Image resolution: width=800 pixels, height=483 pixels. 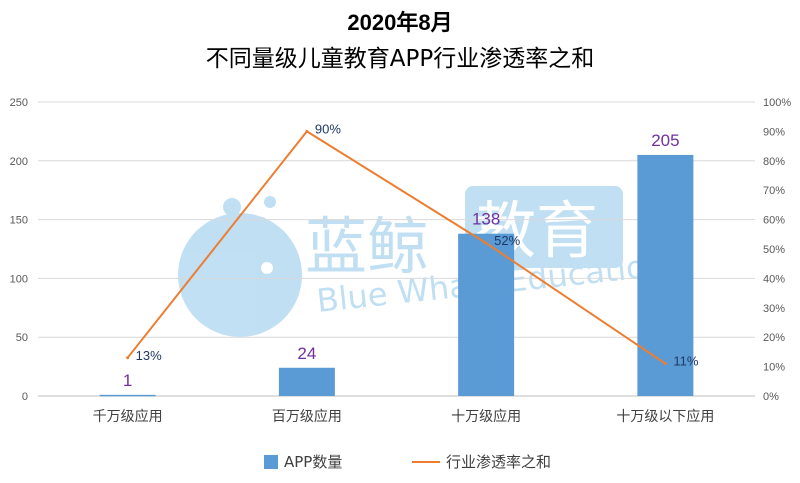 What do you see at coordinates (407, 462) in the screenshot?
I see `legend: APP数量 行业渗透率之和` at bounding box center [407, 462].